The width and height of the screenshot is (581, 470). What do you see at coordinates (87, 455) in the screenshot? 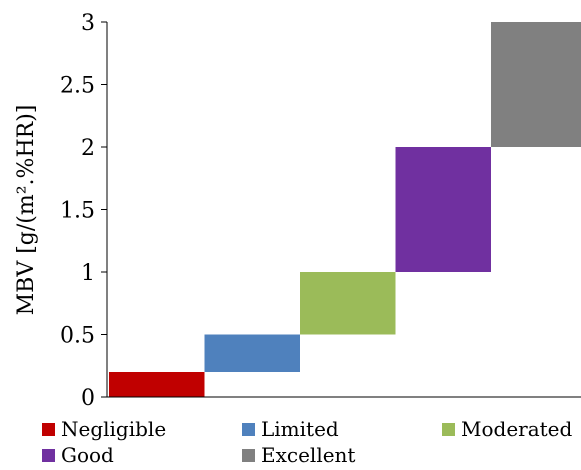
I see `legend-label-good: Good` at bounding box center [87, 455].